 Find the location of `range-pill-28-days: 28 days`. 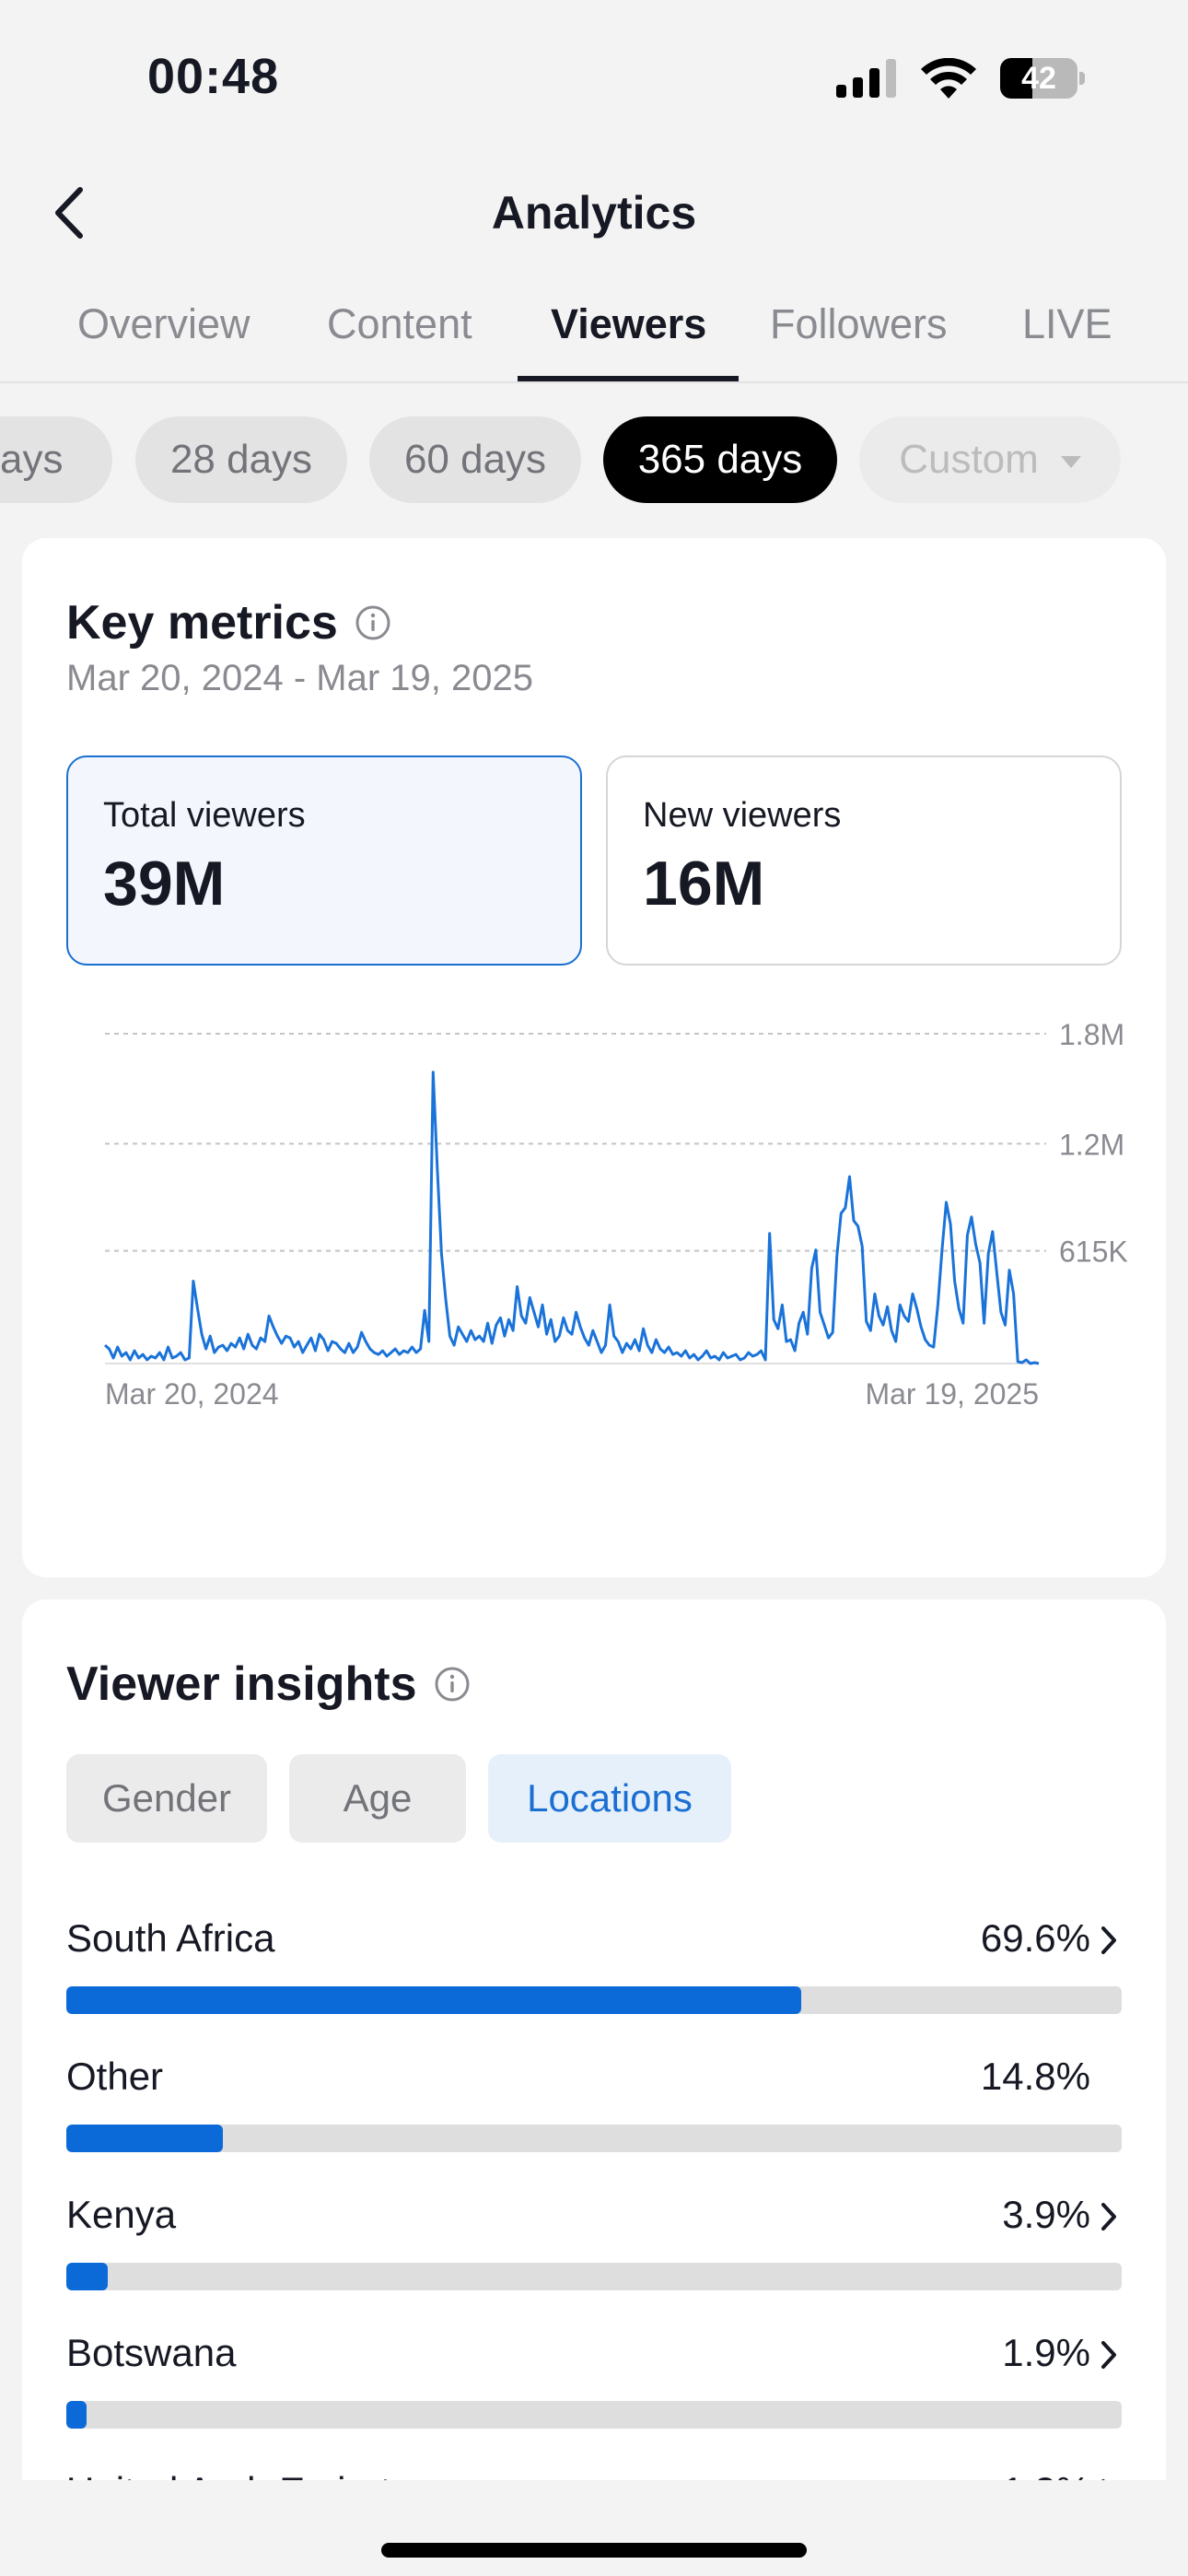

range-pill-28-days: 28 days is located at coordinates (241, 459).